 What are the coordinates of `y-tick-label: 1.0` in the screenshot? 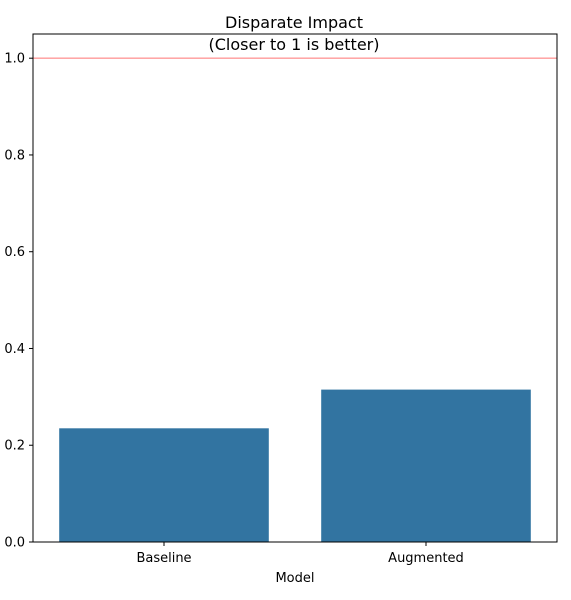 It's located at (14, 59).